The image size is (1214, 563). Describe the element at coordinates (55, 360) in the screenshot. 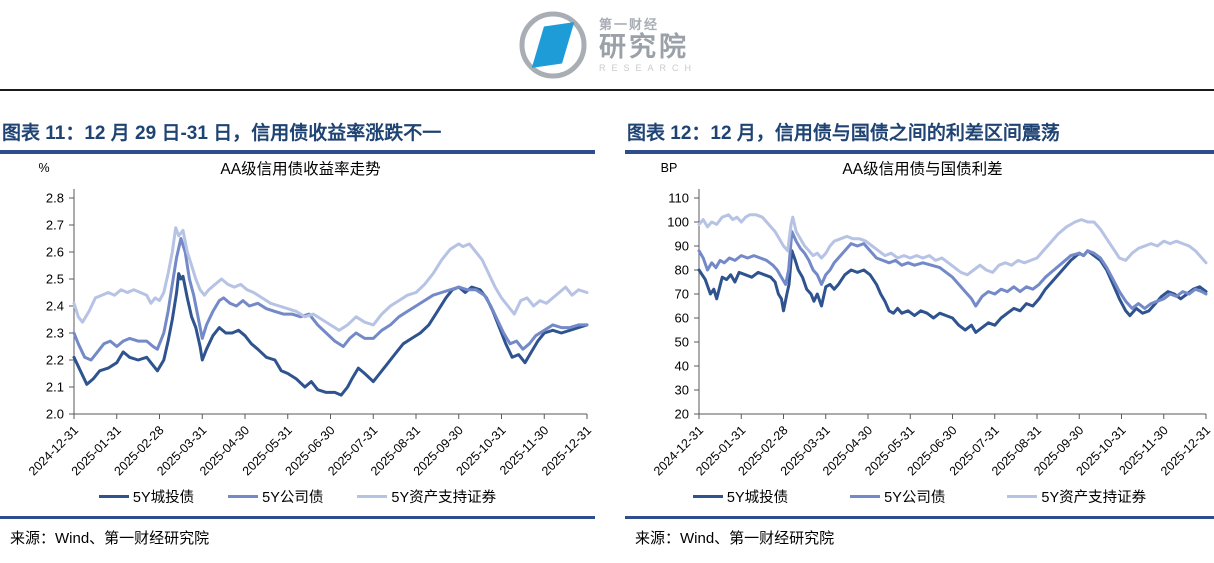

I see `y-tick-label: 2.2` at that location.